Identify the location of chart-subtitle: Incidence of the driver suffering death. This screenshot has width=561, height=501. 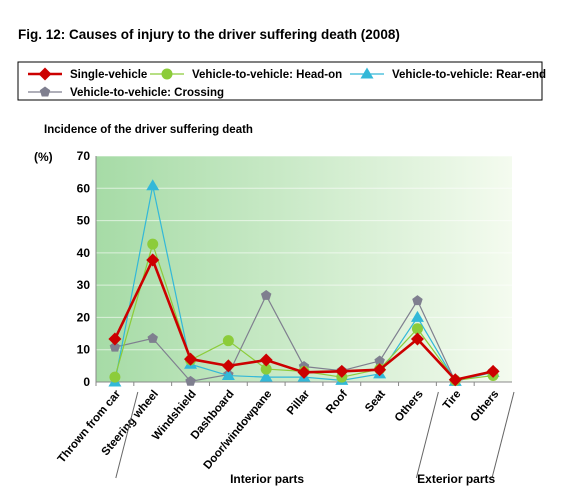
(148, 130).